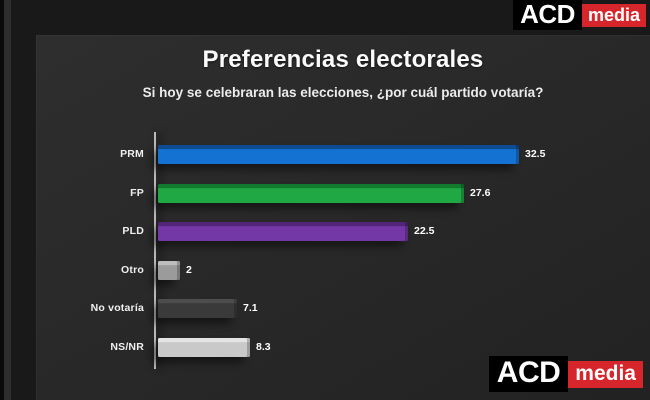 The image size is (650, 400). Describe the element at coordinates (155, 250) in the screenshot. I see `y-axis-line` at that location.